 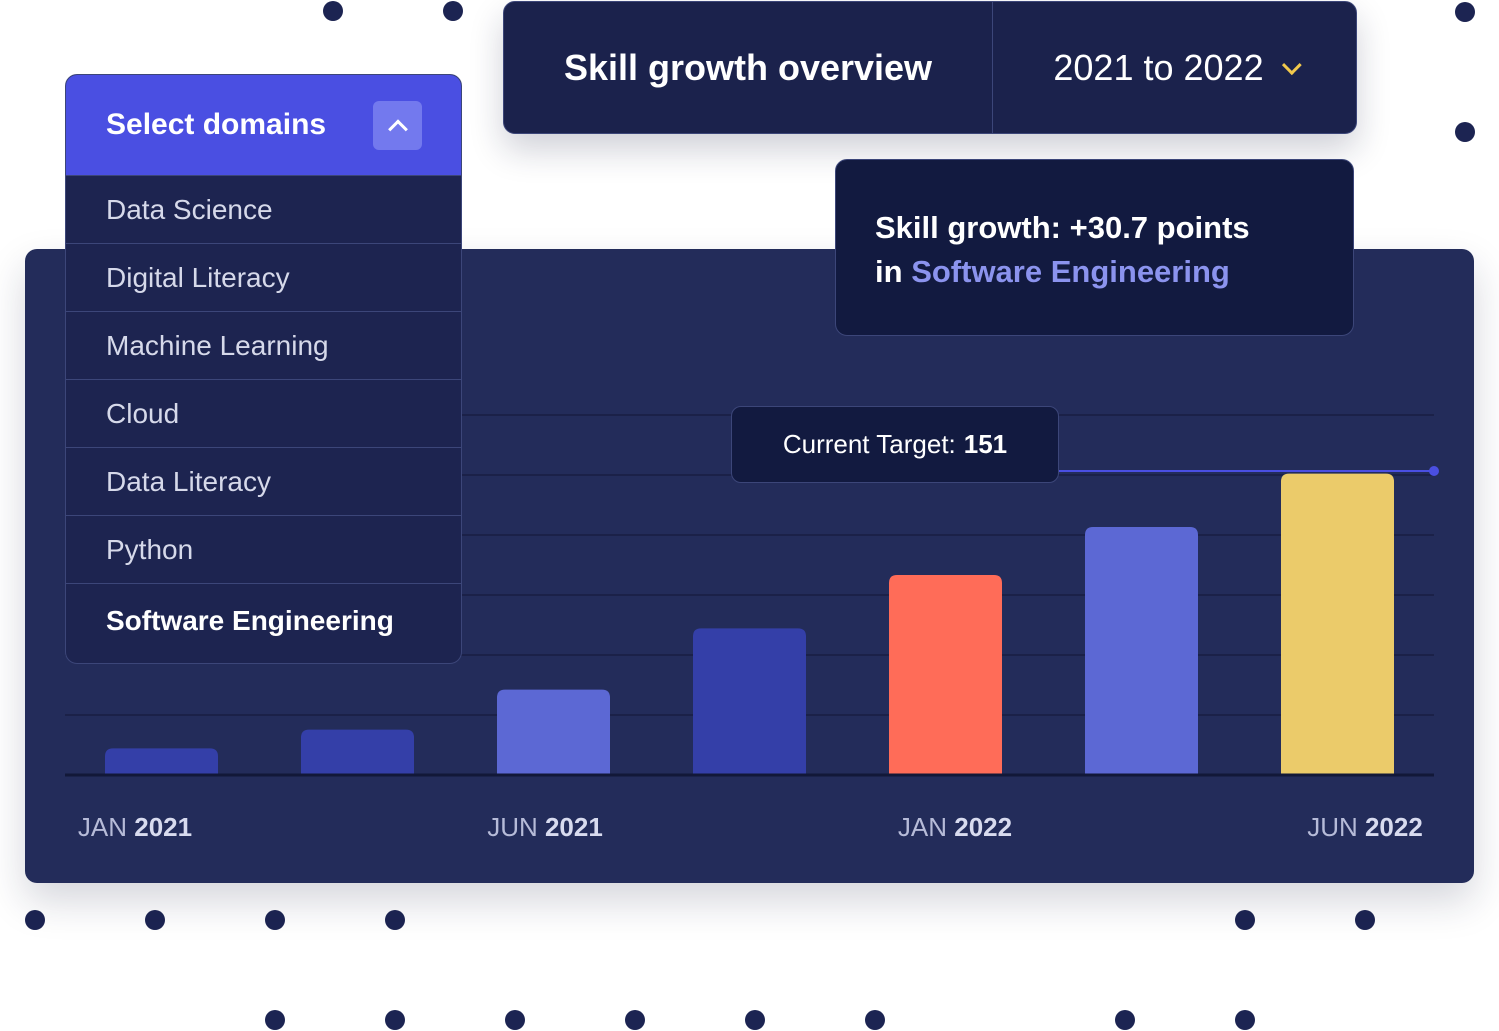 I want to click on domain-option: Cloud, so click(x=263, y=413).